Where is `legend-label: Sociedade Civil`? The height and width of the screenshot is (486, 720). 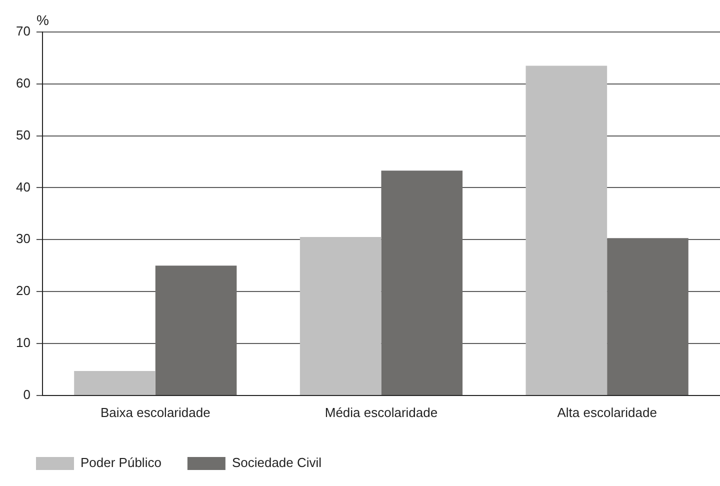 legend-label: Sociedade Civil is located at coordinates (277, 462).